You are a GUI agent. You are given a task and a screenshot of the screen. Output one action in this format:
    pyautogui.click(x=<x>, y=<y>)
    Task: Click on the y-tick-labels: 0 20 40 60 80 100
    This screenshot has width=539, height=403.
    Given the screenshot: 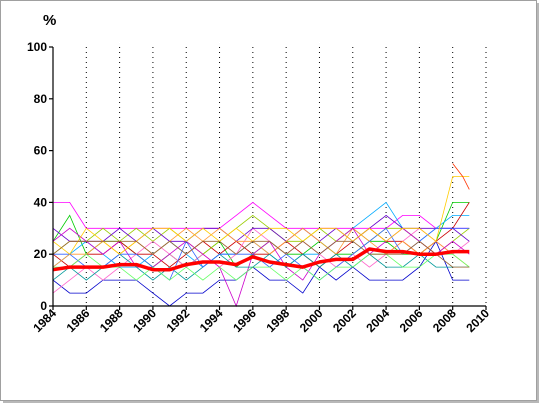 What is the action you would take?
    pyautogui.click(x=37, y=176)
    